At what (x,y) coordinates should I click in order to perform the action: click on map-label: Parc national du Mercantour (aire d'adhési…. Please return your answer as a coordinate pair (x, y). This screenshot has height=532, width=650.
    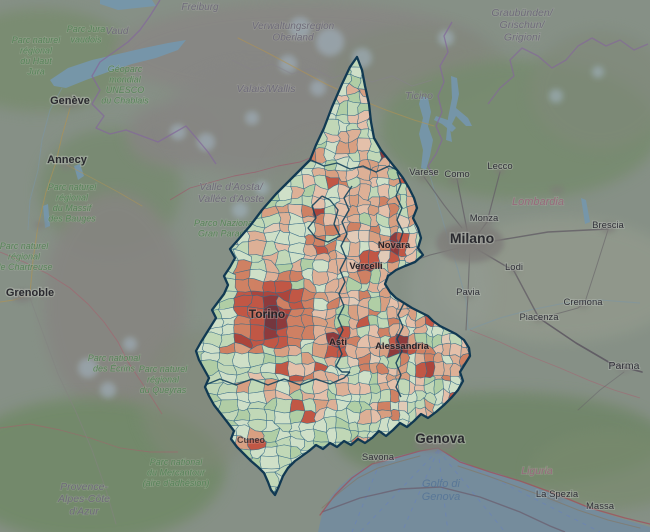
    Looking at the image, I should click on (176, 472).